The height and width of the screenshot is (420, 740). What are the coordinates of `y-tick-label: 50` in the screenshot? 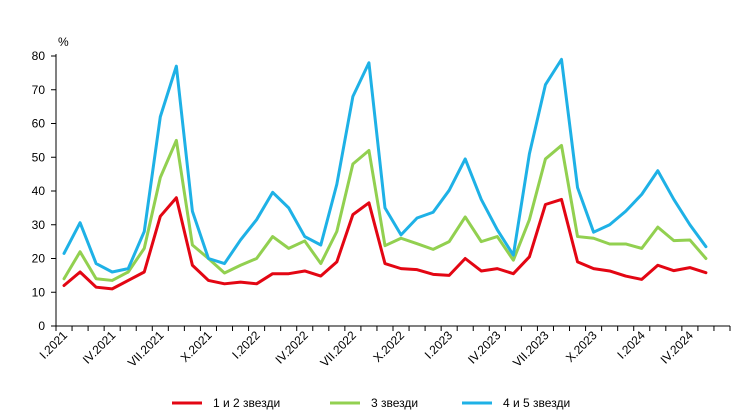 It's located at (39, 157).